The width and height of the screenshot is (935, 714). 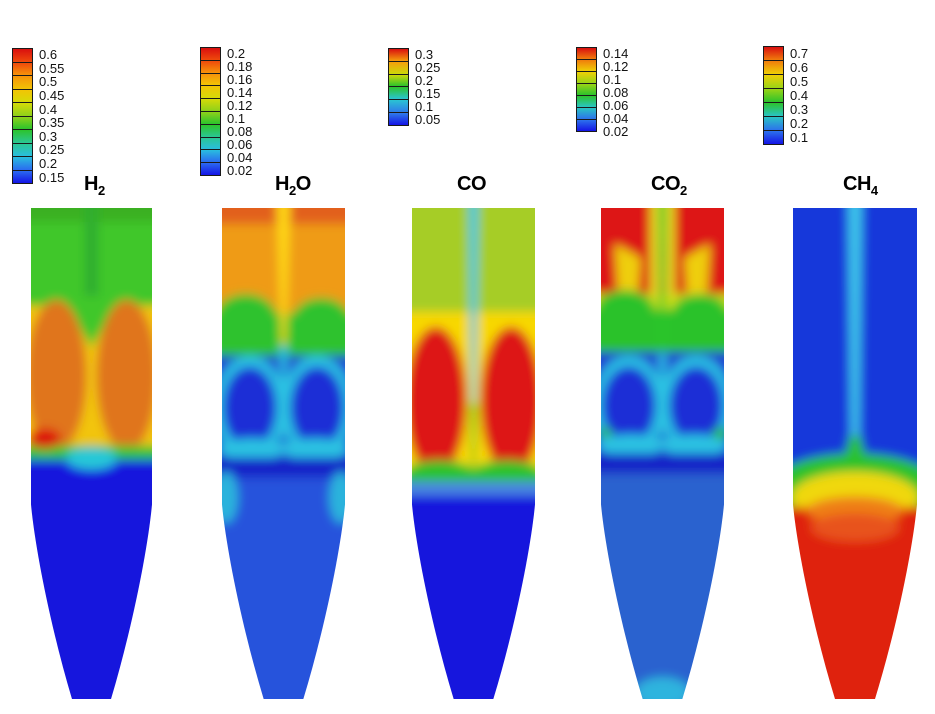 What do you see at coordinates (52, 68) in the screenshot?
I see `colorbar-tick-label: 0.55` at bounding box center [52, 68].